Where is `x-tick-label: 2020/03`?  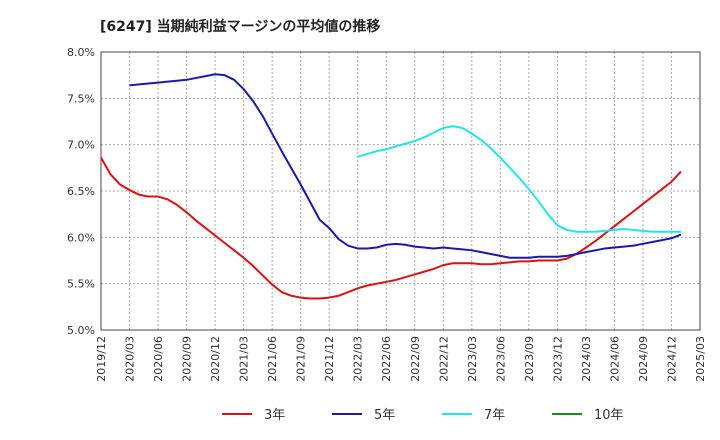
x-tick-label: 2020/03 is located at coordinates (130, 359).